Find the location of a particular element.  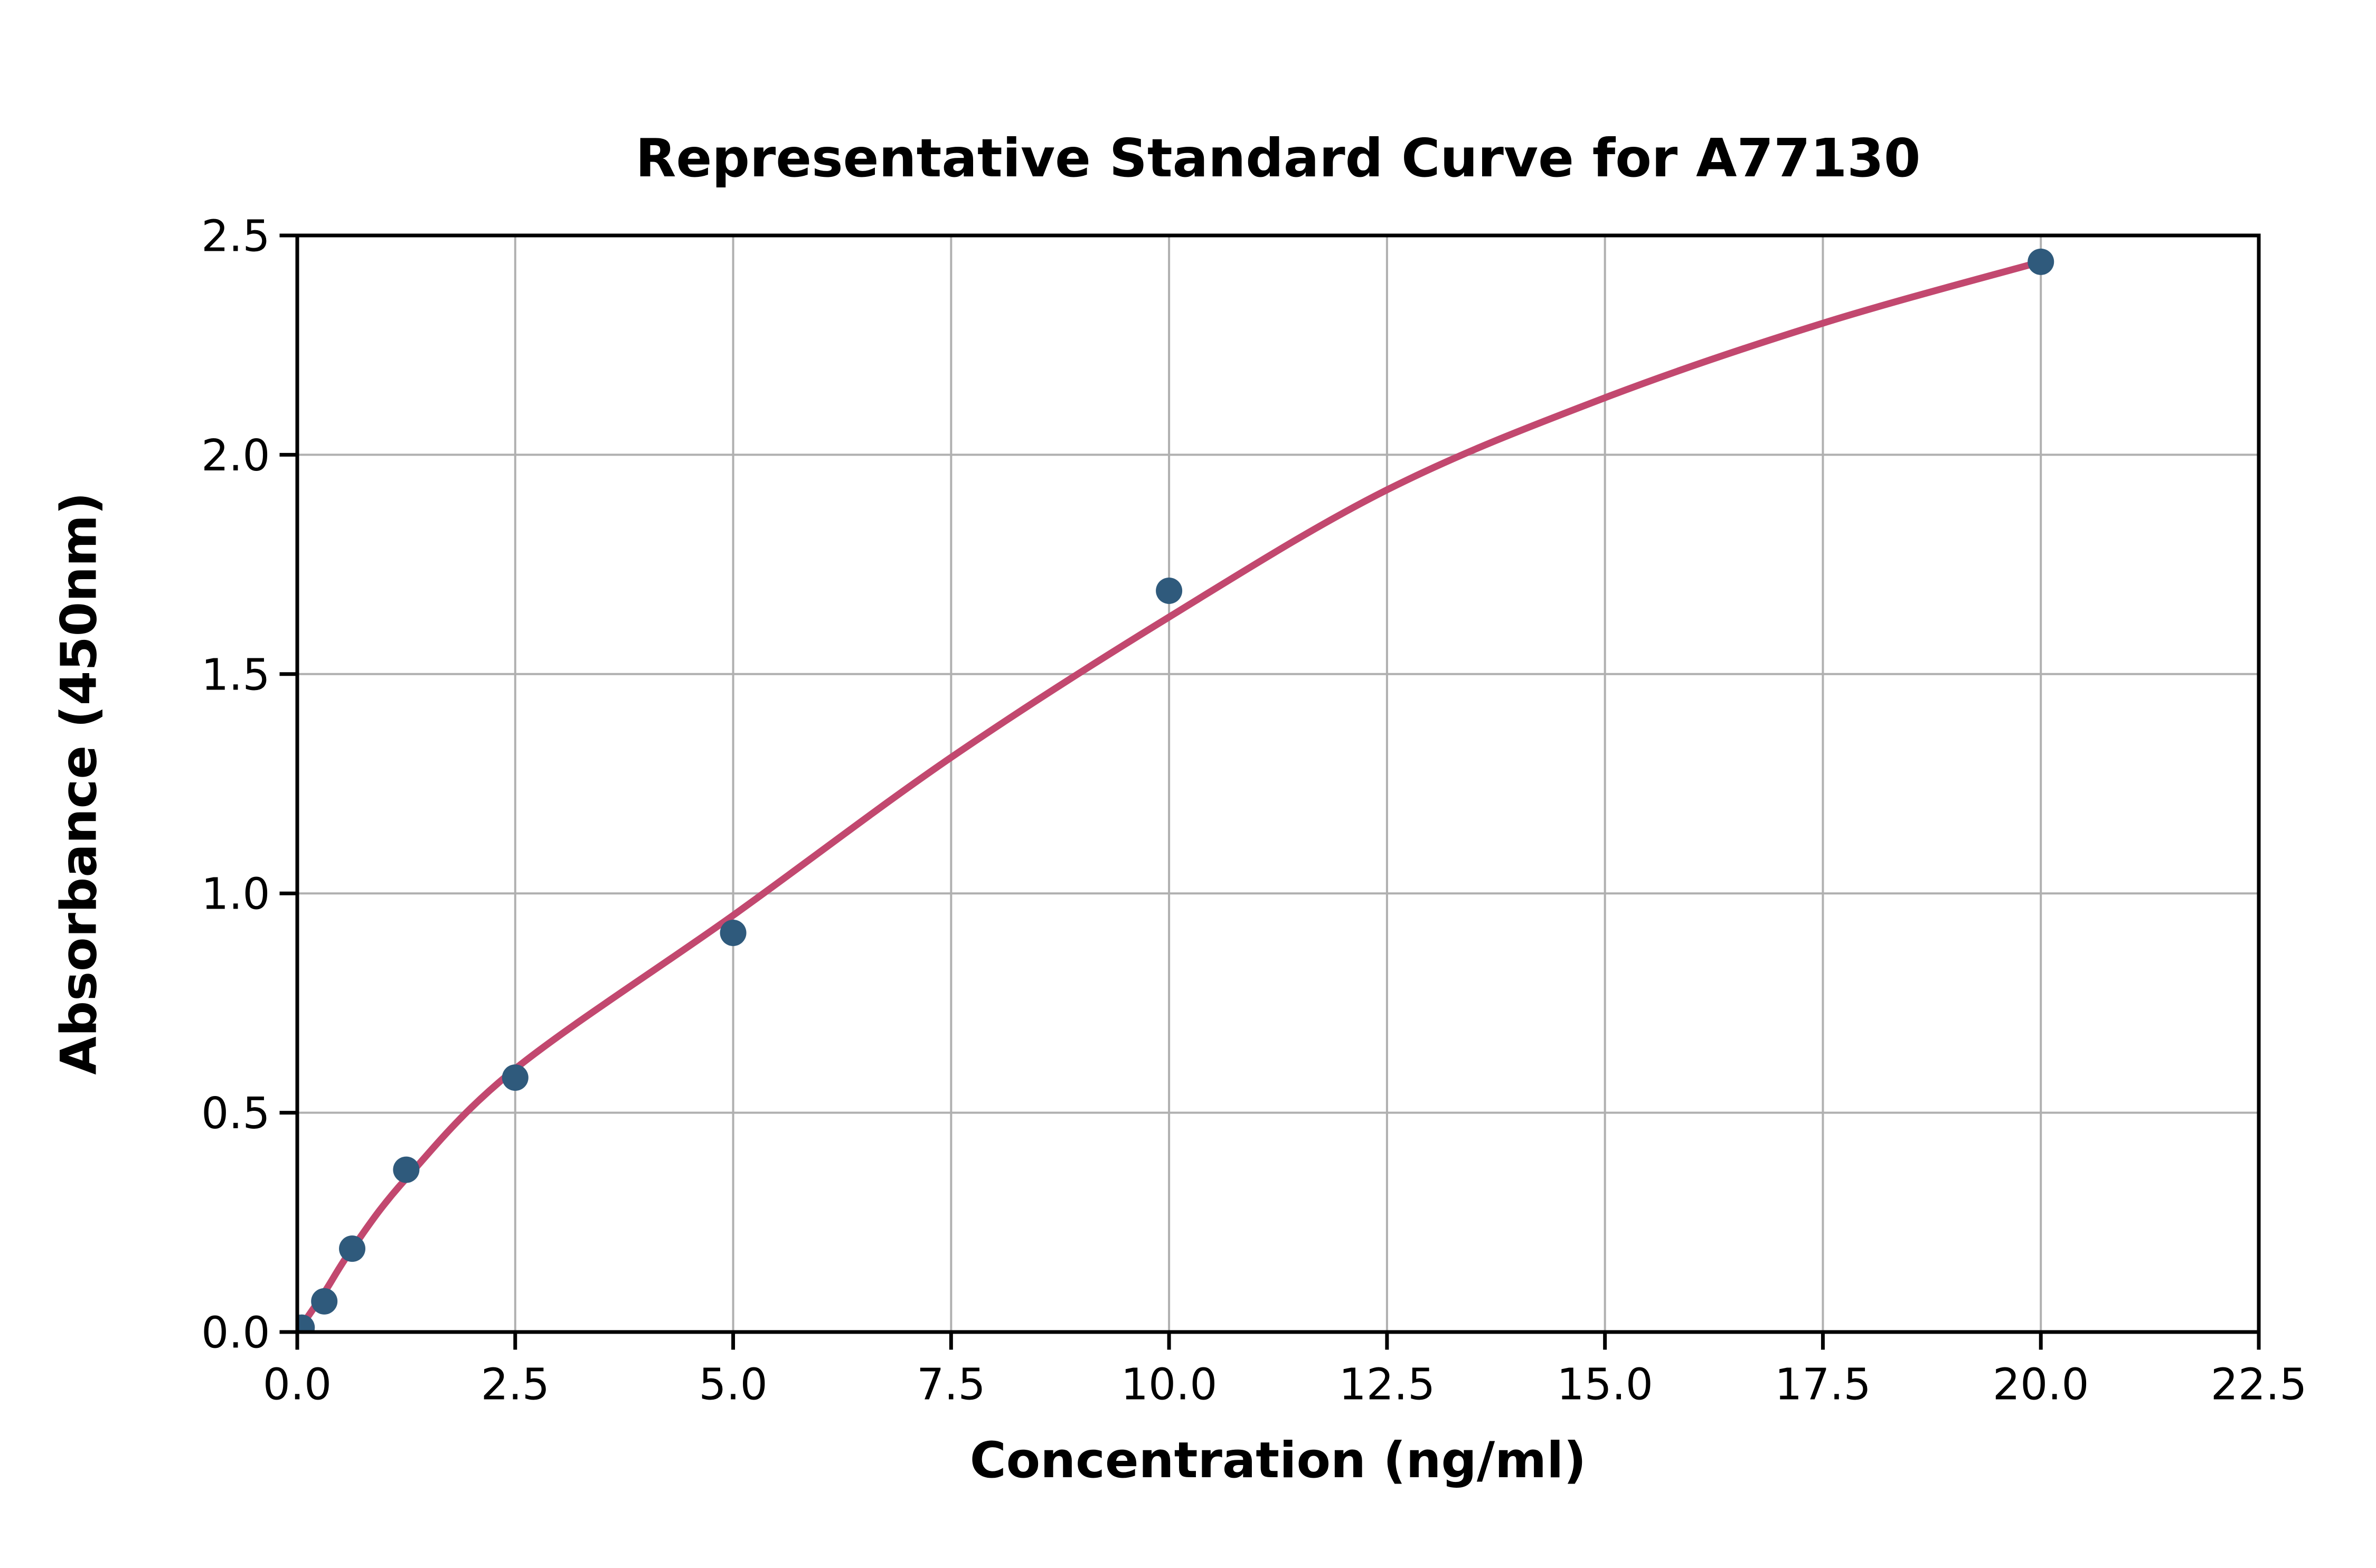

y-tick-label: 0.0 is located at coordinates (236, 1333).